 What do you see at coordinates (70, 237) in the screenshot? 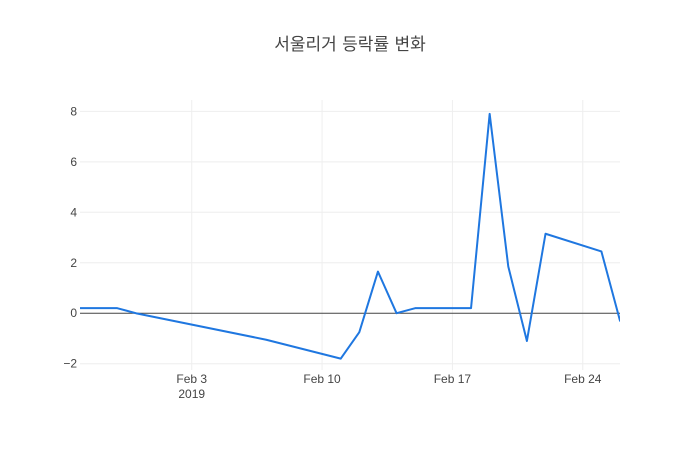
I see `y-axis-ticks: −2 0 2 4 6 8` at bounding box center [70, 237].